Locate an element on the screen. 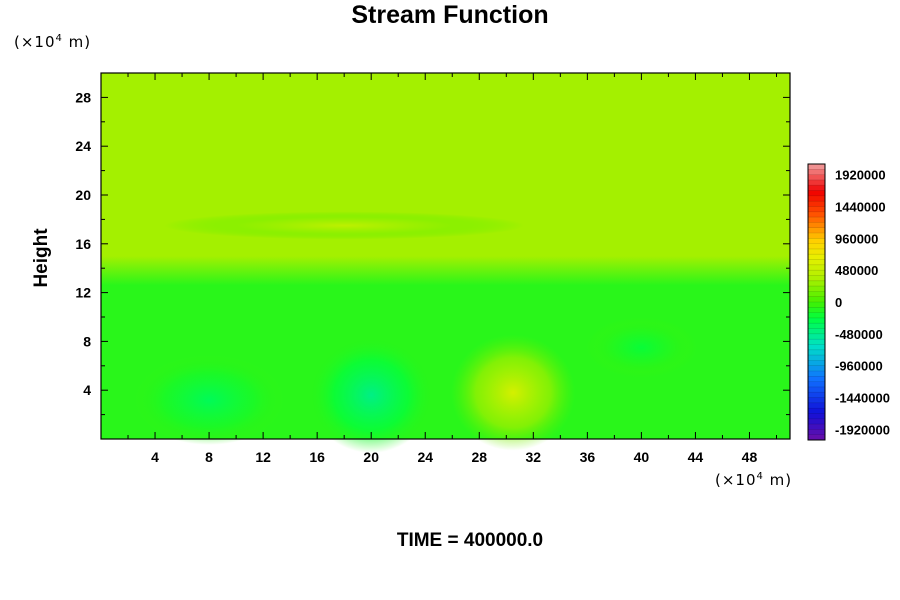  x-tick-label: 40 is located at coordinates (642, 457).